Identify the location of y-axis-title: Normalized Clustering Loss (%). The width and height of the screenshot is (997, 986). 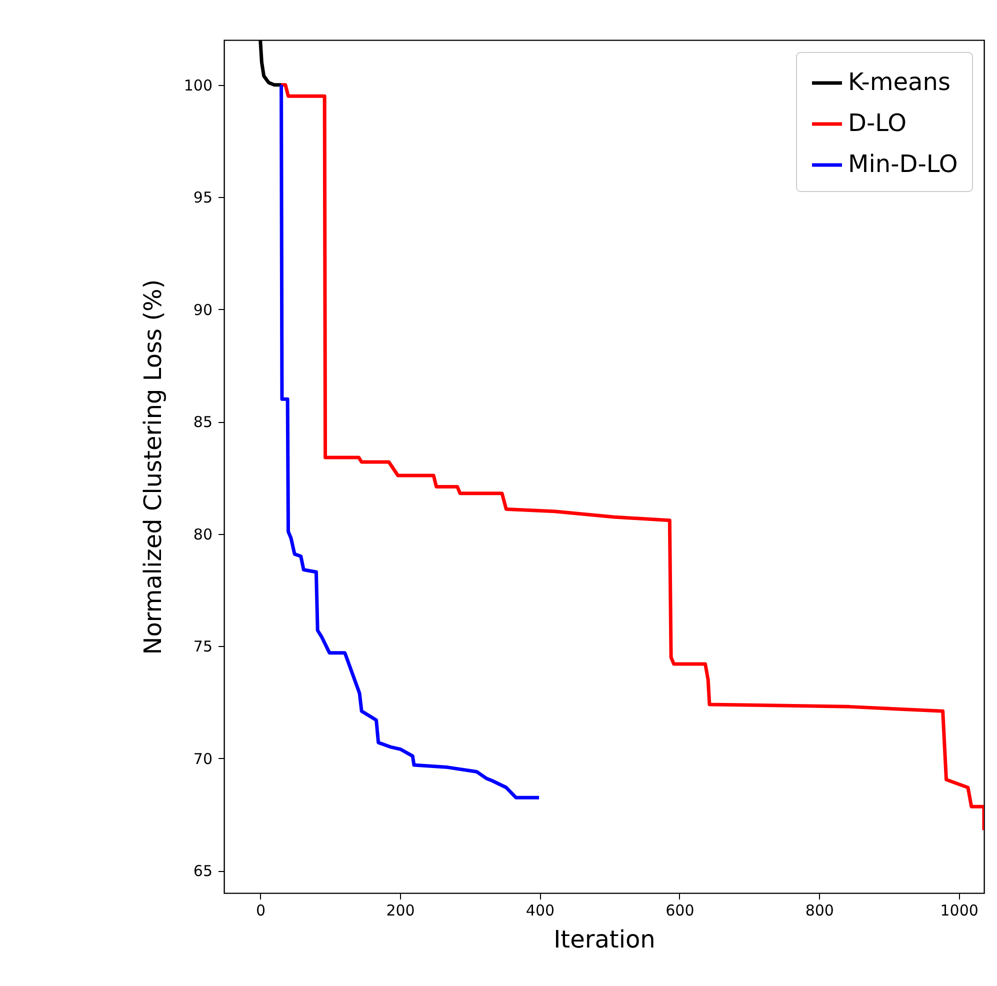
(152, 467).